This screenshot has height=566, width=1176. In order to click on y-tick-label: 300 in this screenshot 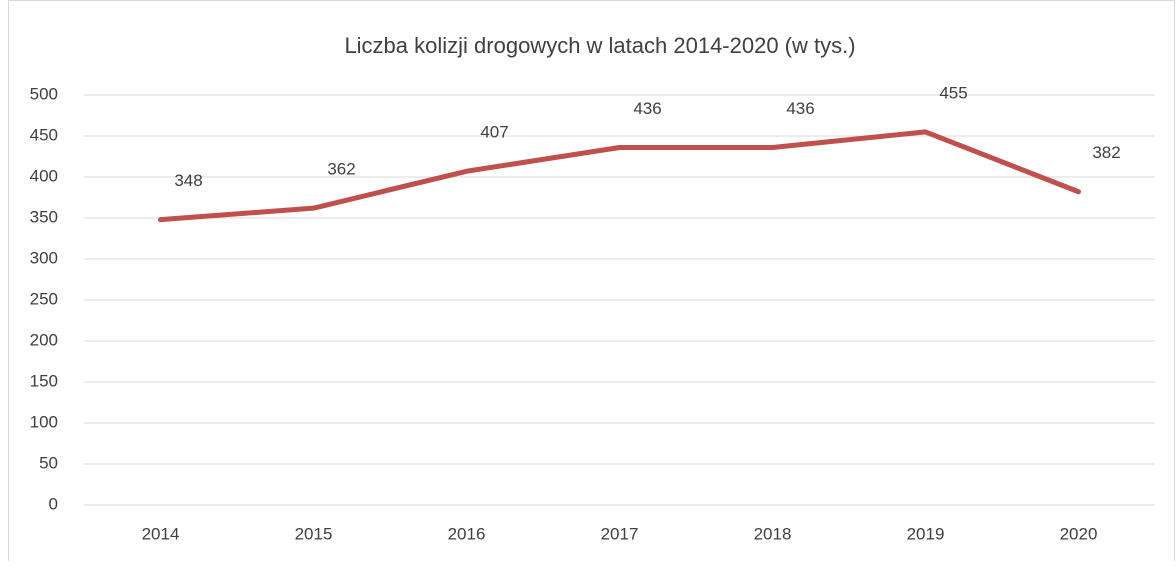, I will do `click(44, 257)`.